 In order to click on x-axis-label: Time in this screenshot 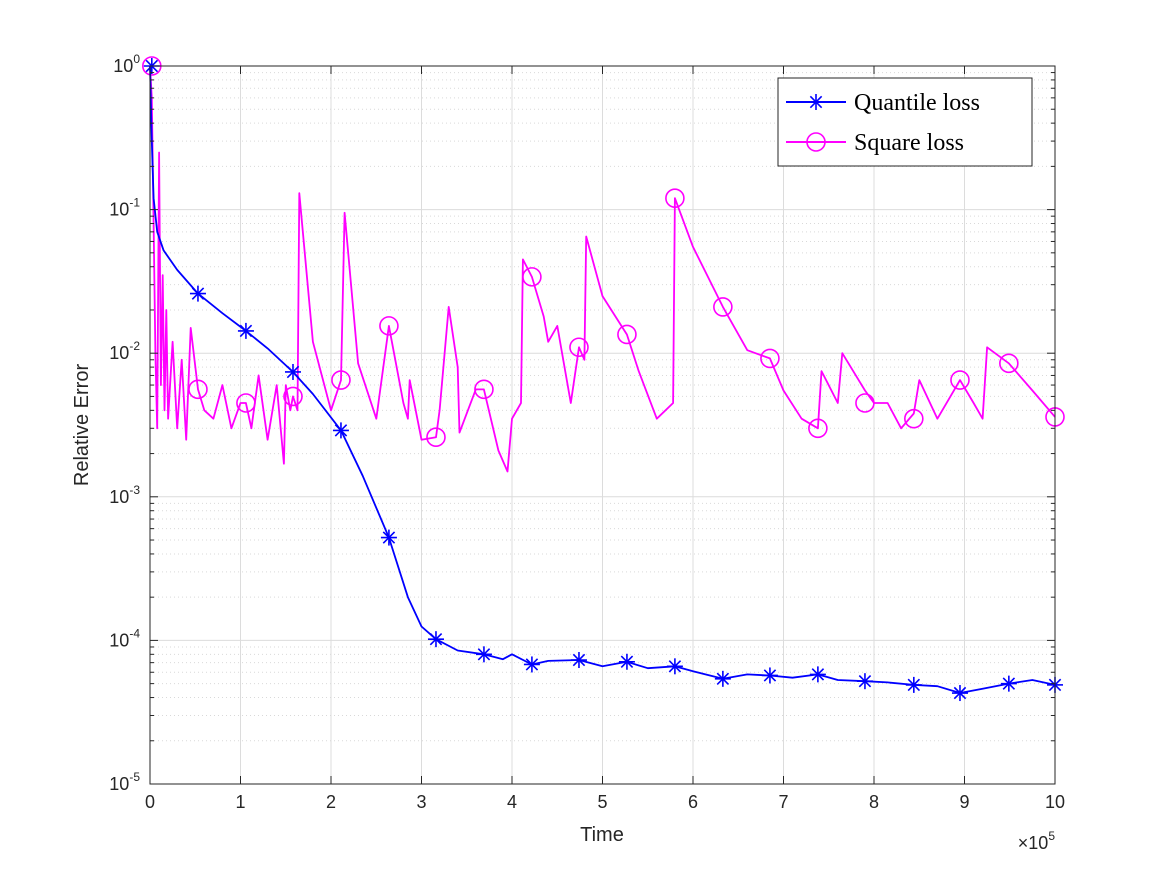, I will do `click(602, 835)`.